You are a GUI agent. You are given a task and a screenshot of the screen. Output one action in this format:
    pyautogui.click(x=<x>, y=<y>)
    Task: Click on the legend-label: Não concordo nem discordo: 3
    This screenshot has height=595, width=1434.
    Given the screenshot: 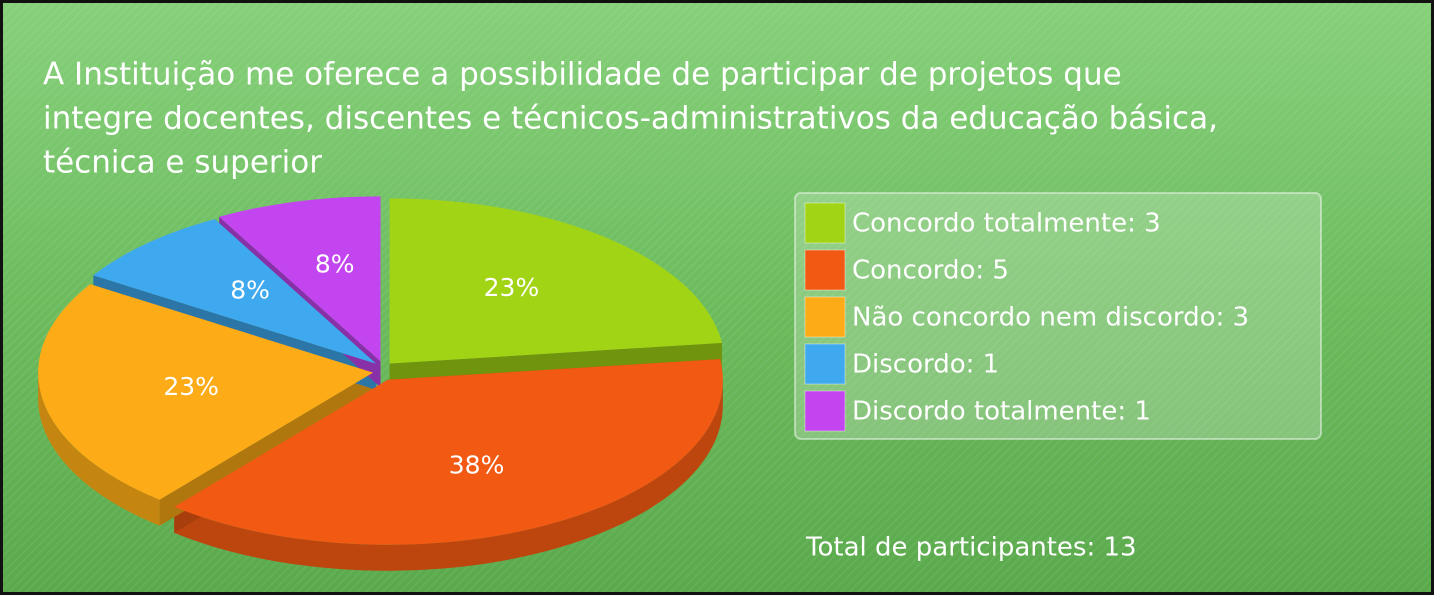 What is the action you would take?
    pyautogui.click(x=1050, y=318)
    